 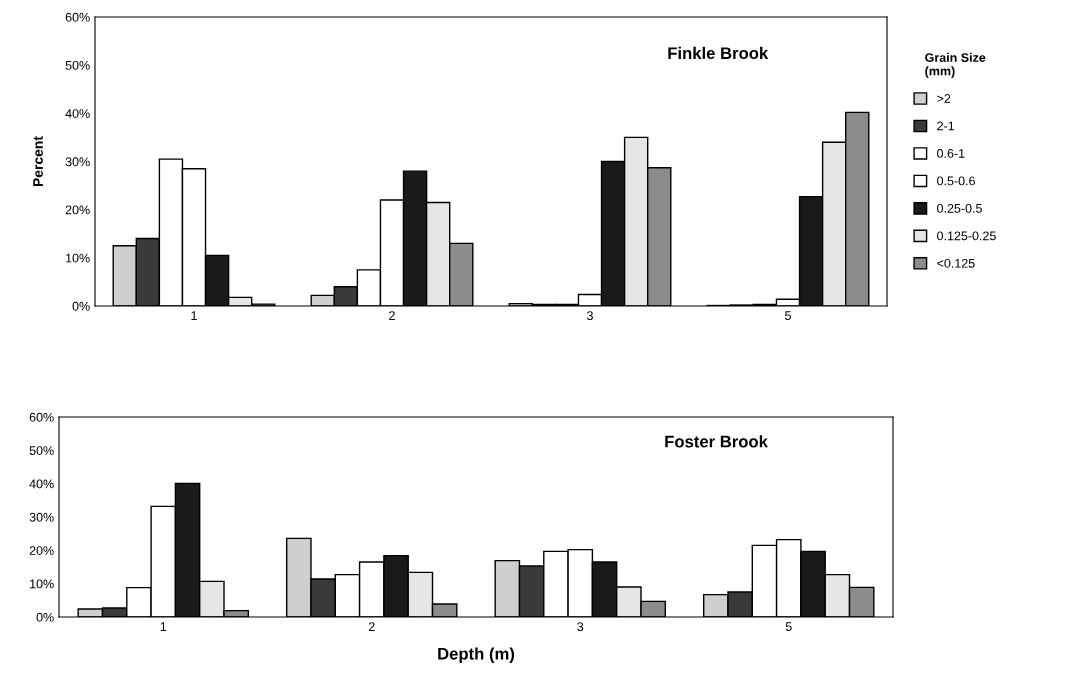 I want to click on legend-label: <0.125, so click(x=956, y=263).